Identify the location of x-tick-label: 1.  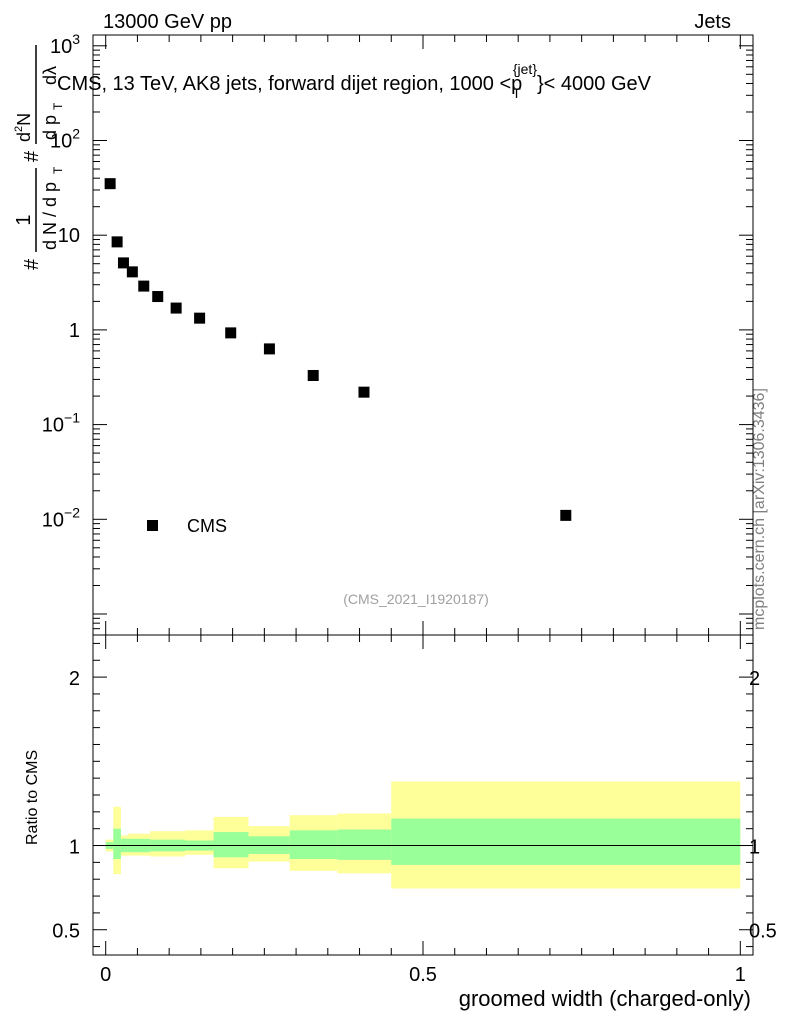
(740, 975).